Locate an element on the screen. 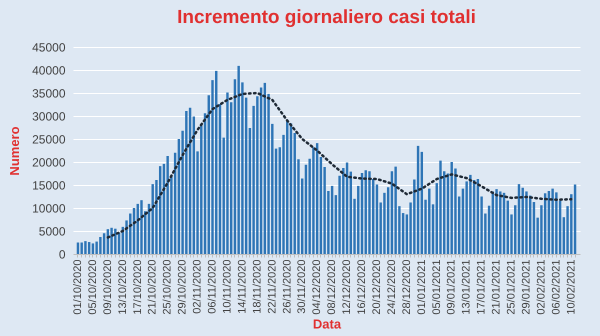 The height and width of the screenshot is (336, 600). x-tick-label: 20/12/2020 is located at coordinates (376, 287).